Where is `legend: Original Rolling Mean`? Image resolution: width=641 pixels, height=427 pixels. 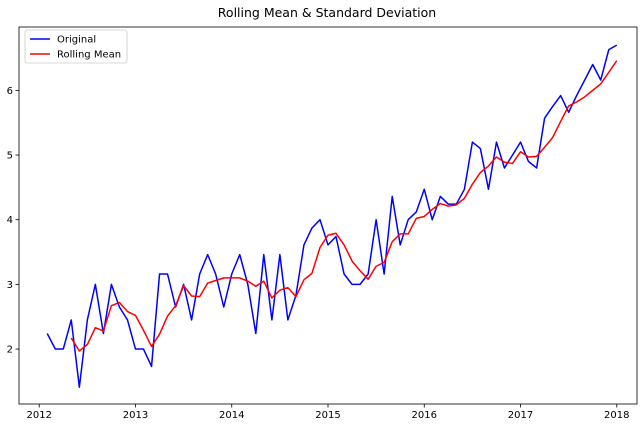
legend: Original Rolling Mean is located at coordinates (76, 46).